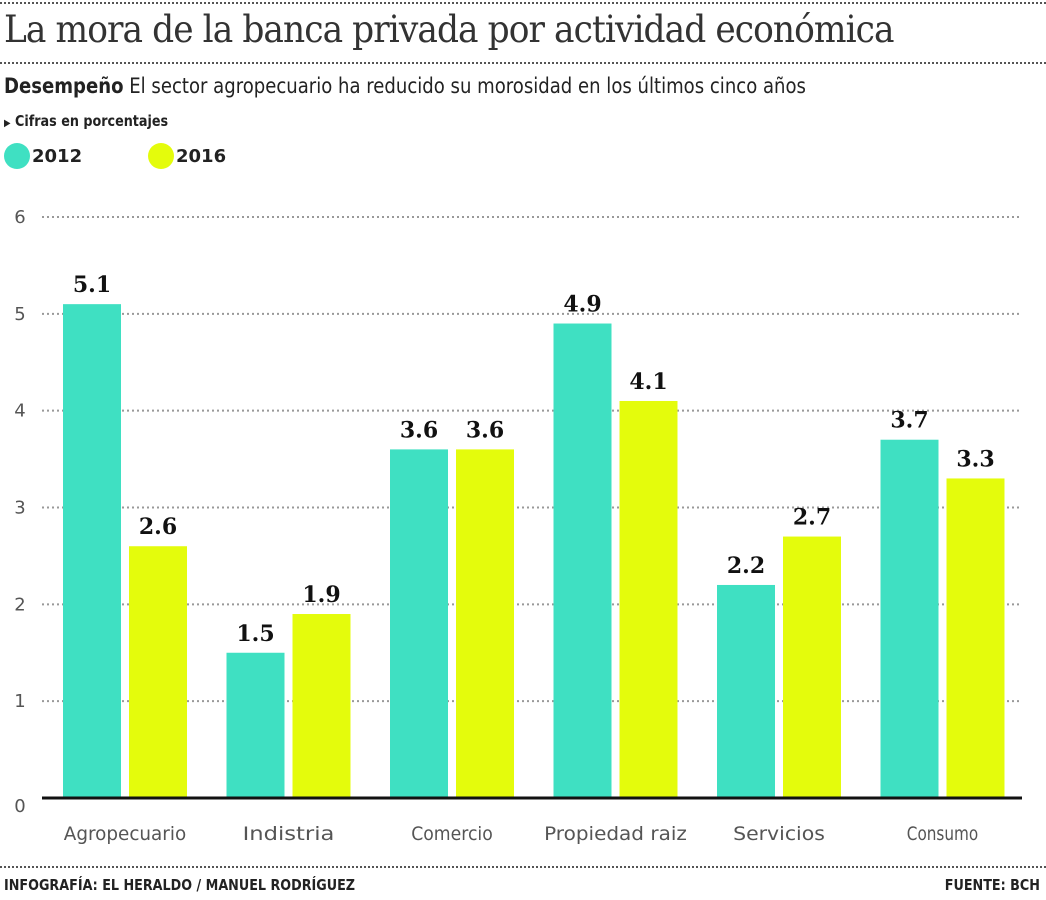 The width and height of the screenshot is (1046, 900). What do you see at coordinates (812, 518) in the screenshot?
I see `data-label: 2.7` at bounding box center [812, 518].